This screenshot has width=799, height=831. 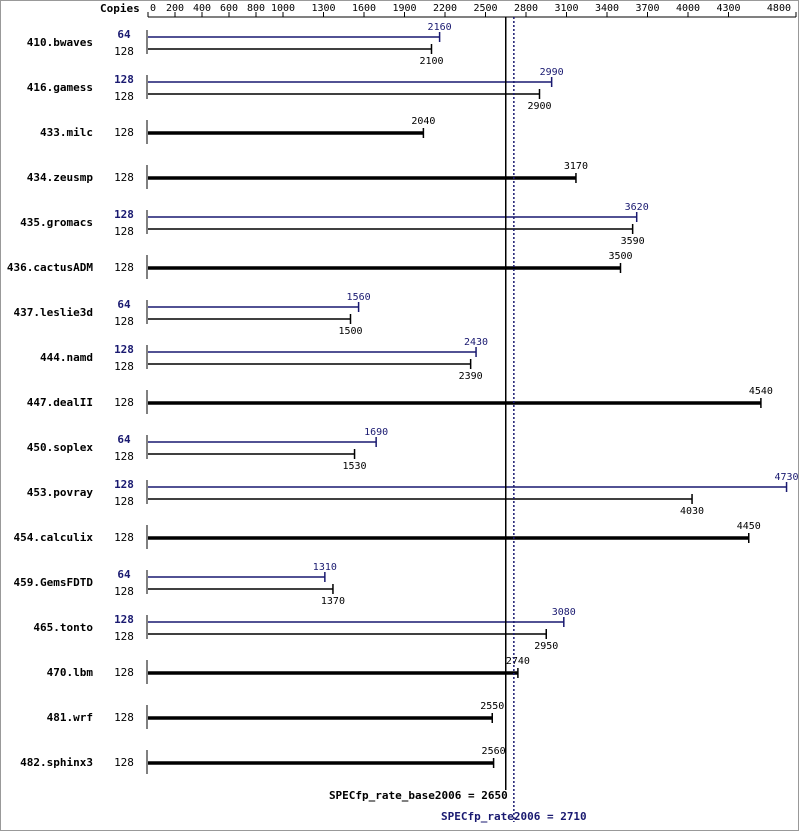 What do you see at coordinates (404, 8) in the screenshot?
I see `x-tick-label: 1900` at bounding box center [404, 8].